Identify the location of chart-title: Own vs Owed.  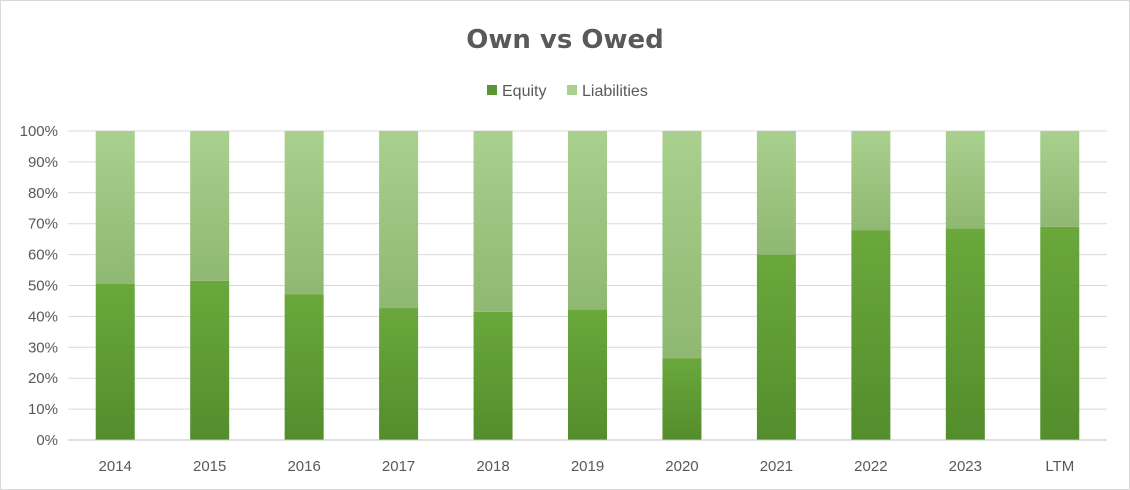
(565, 40).